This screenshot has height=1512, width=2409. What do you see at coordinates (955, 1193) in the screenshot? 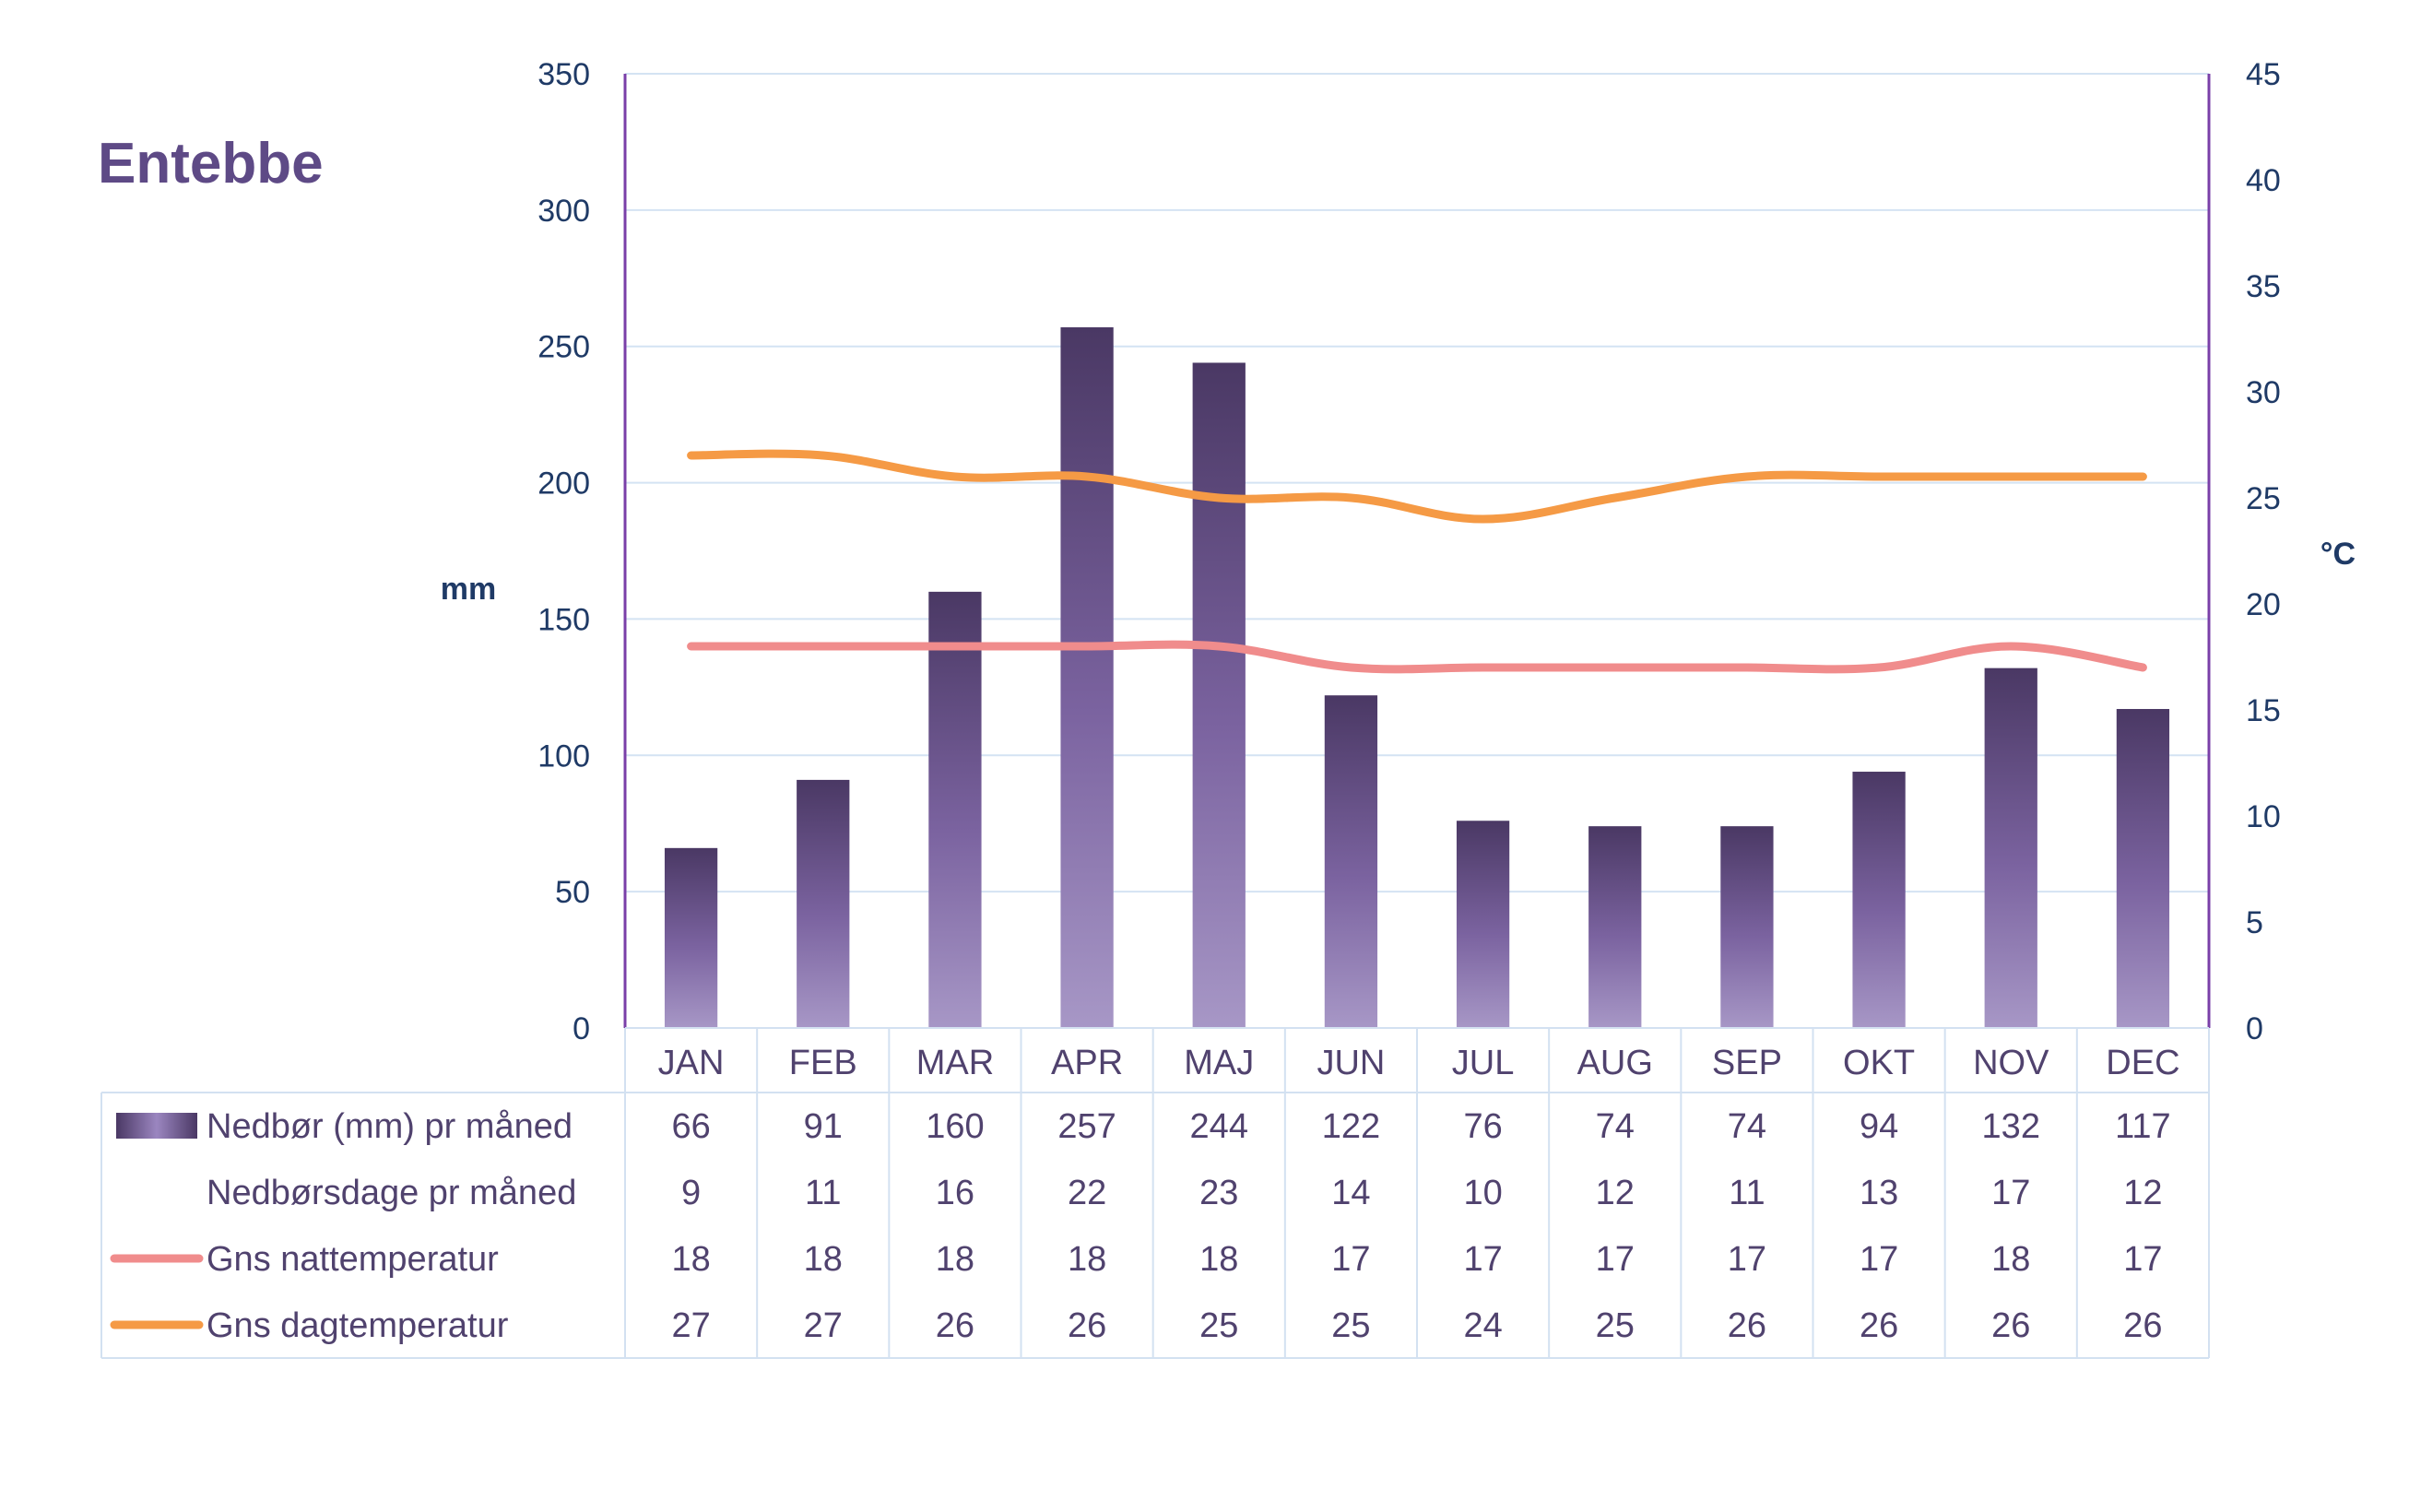
I see `table-cell: 16` at bounding box center [955, 1193].